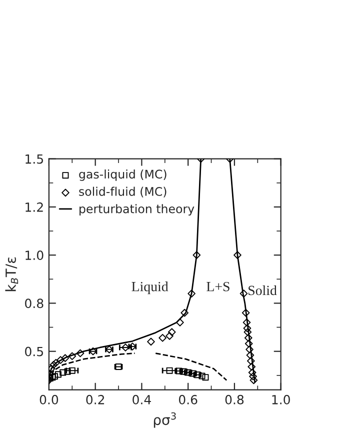  I want to click on legend-label: perturbation theory, so click(137, 210).